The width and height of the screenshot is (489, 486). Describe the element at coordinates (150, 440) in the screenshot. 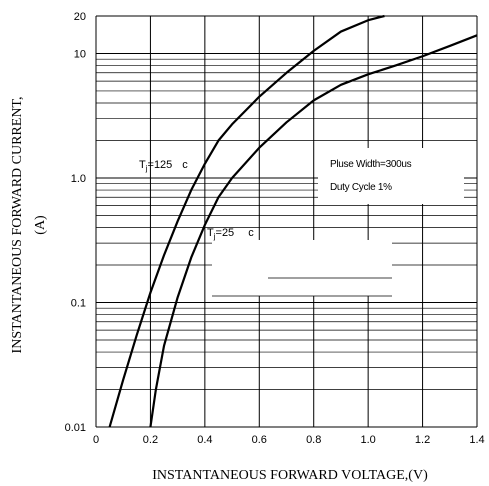

I see `x-tick-label: 0.2` at that location.